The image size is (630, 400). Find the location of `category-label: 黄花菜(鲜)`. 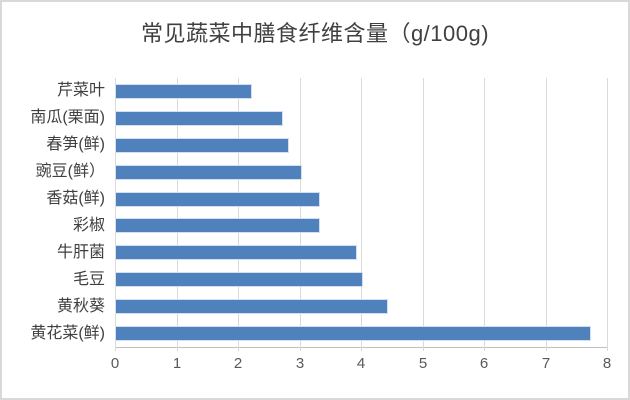

category-label: 黄花菜(鲜) is located at coordinates (67, 333).